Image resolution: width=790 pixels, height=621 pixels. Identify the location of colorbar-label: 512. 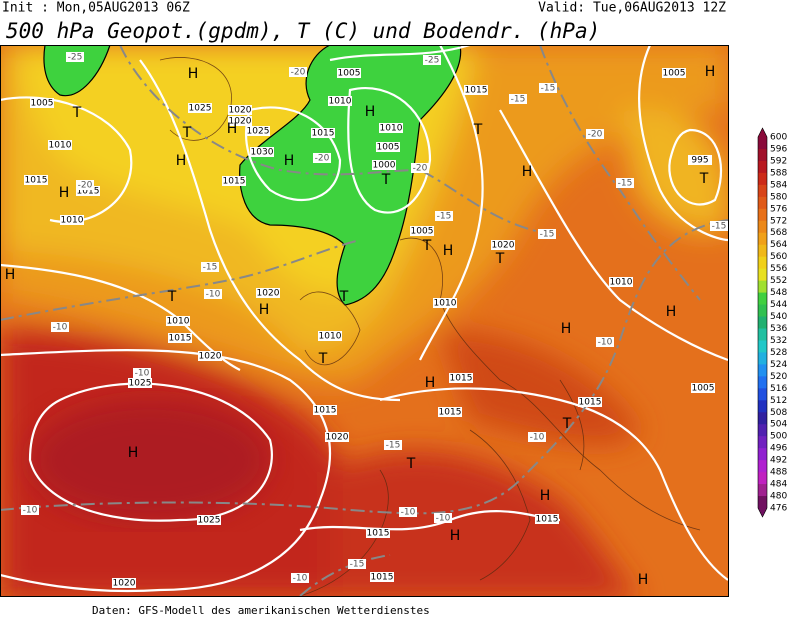
(778, 401).